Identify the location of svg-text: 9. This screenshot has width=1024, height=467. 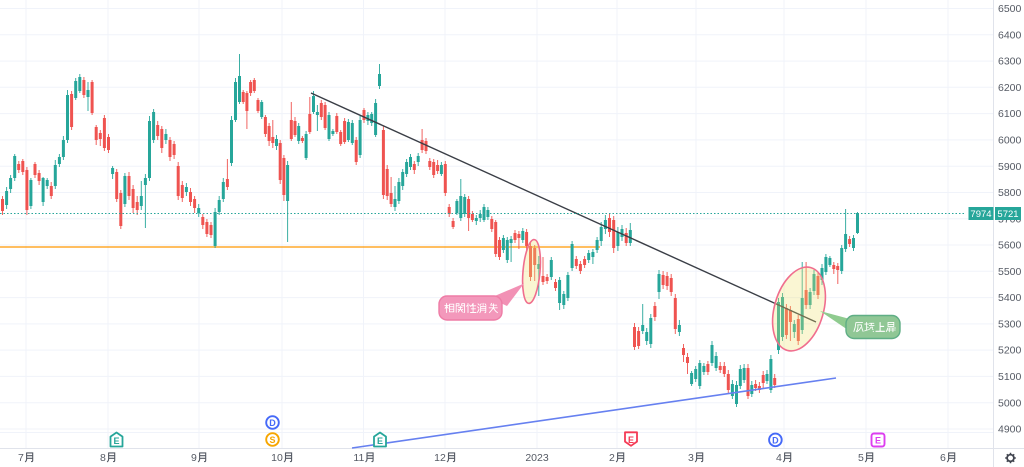
(194, 458).